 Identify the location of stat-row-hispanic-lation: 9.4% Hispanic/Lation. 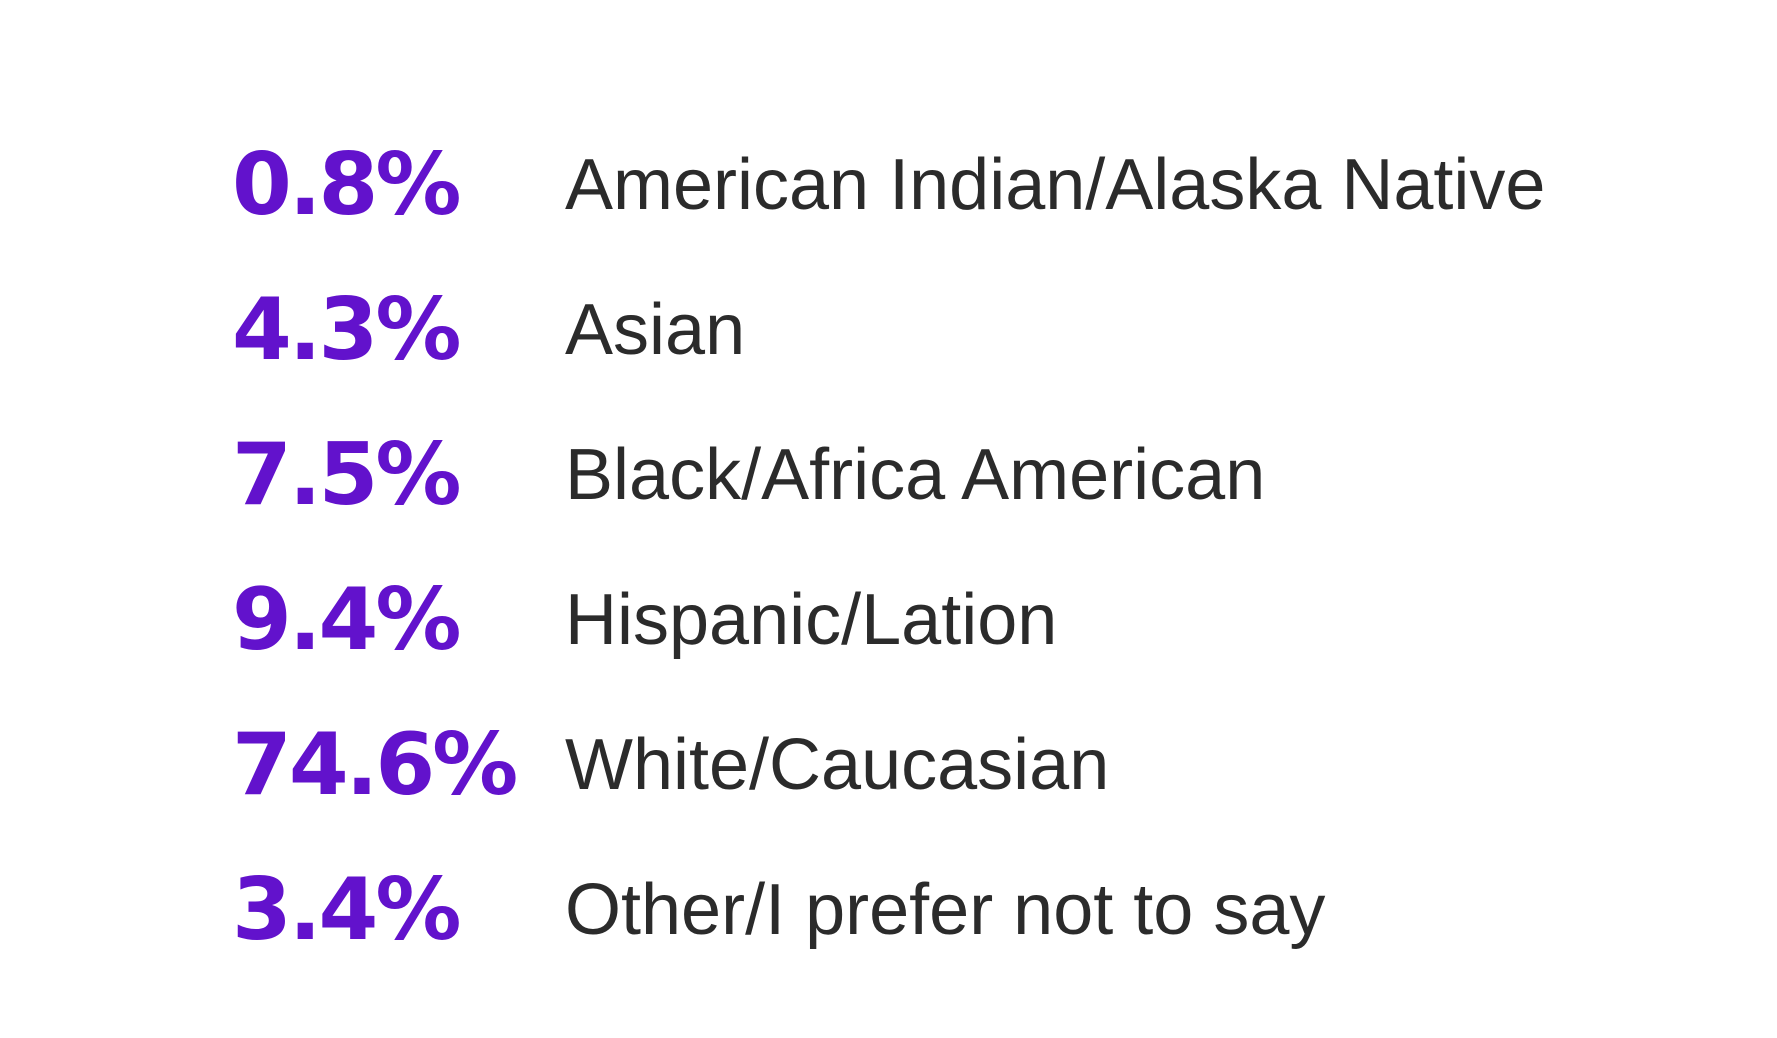
(932, 619).